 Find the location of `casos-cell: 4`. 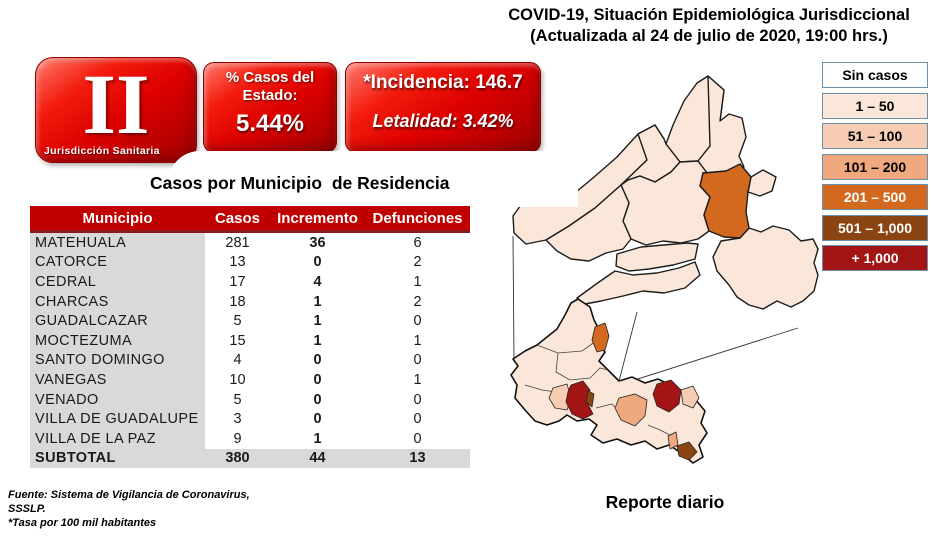

casos-cell: 4 is located at coordinates (237, 360).